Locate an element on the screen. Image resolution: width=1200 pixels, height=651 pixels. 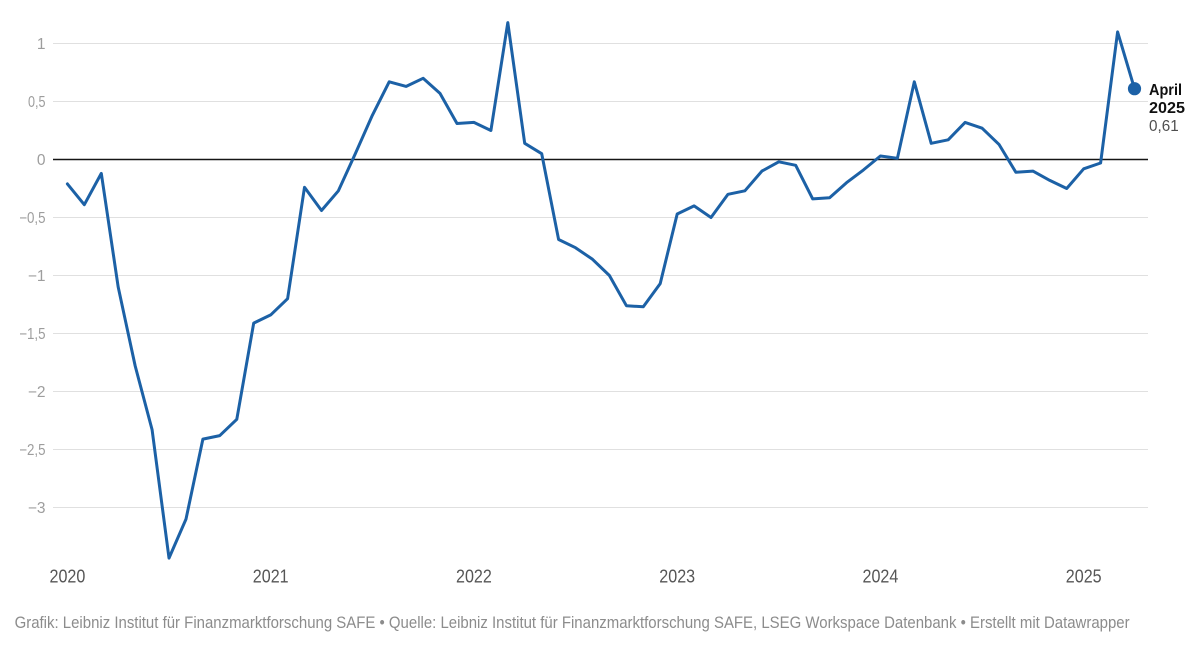
svg-text: −3 is located at coordinates (37, 508).